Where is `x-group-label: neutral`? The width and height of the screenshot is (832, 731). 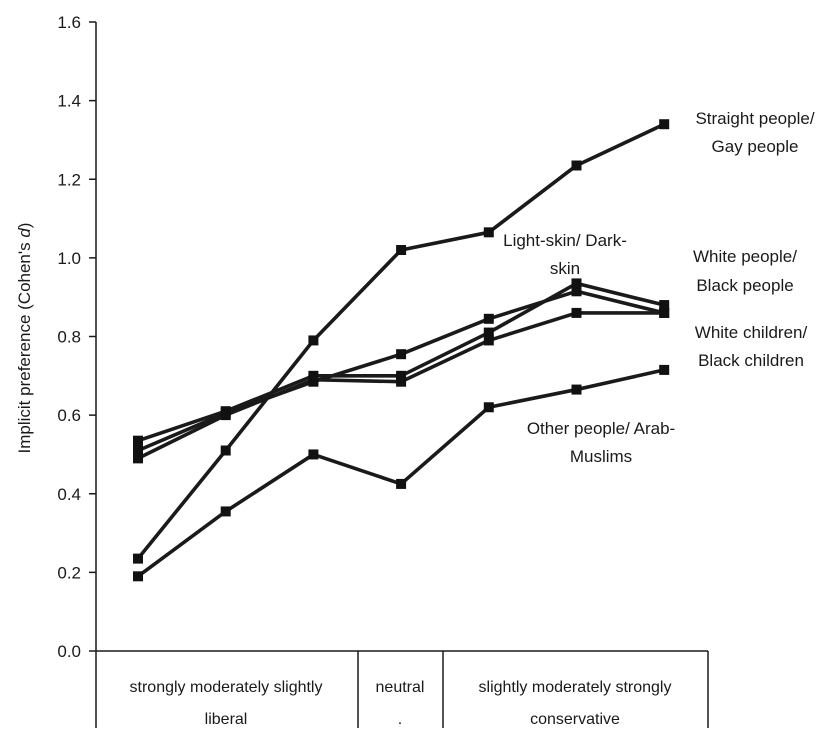 x-group-label: neutral is located at coordinates (400, 687).